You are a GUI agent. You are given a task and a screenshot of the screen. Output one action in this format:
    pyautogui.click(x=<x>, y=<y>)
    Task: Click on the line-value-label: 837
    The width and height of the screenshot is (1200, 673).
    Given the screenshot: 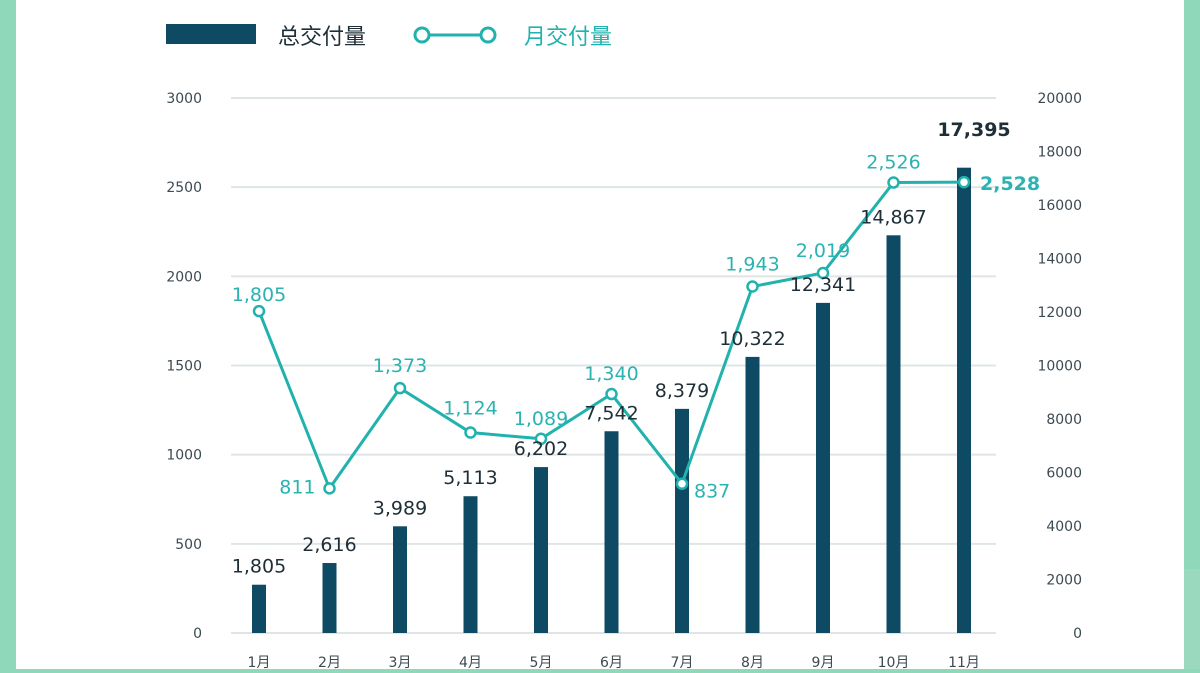 What is the action you would take?
    pyautogui.click(x=712, y=492)
    